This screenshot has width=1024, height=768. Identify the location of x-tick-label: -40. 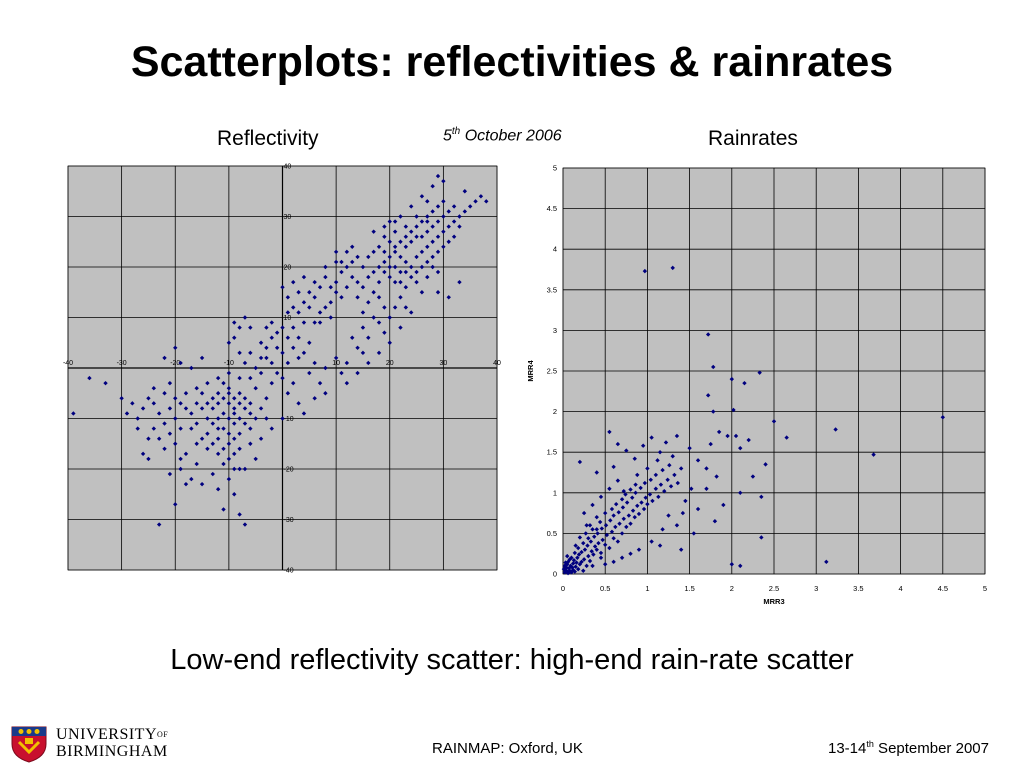
(68, 363).